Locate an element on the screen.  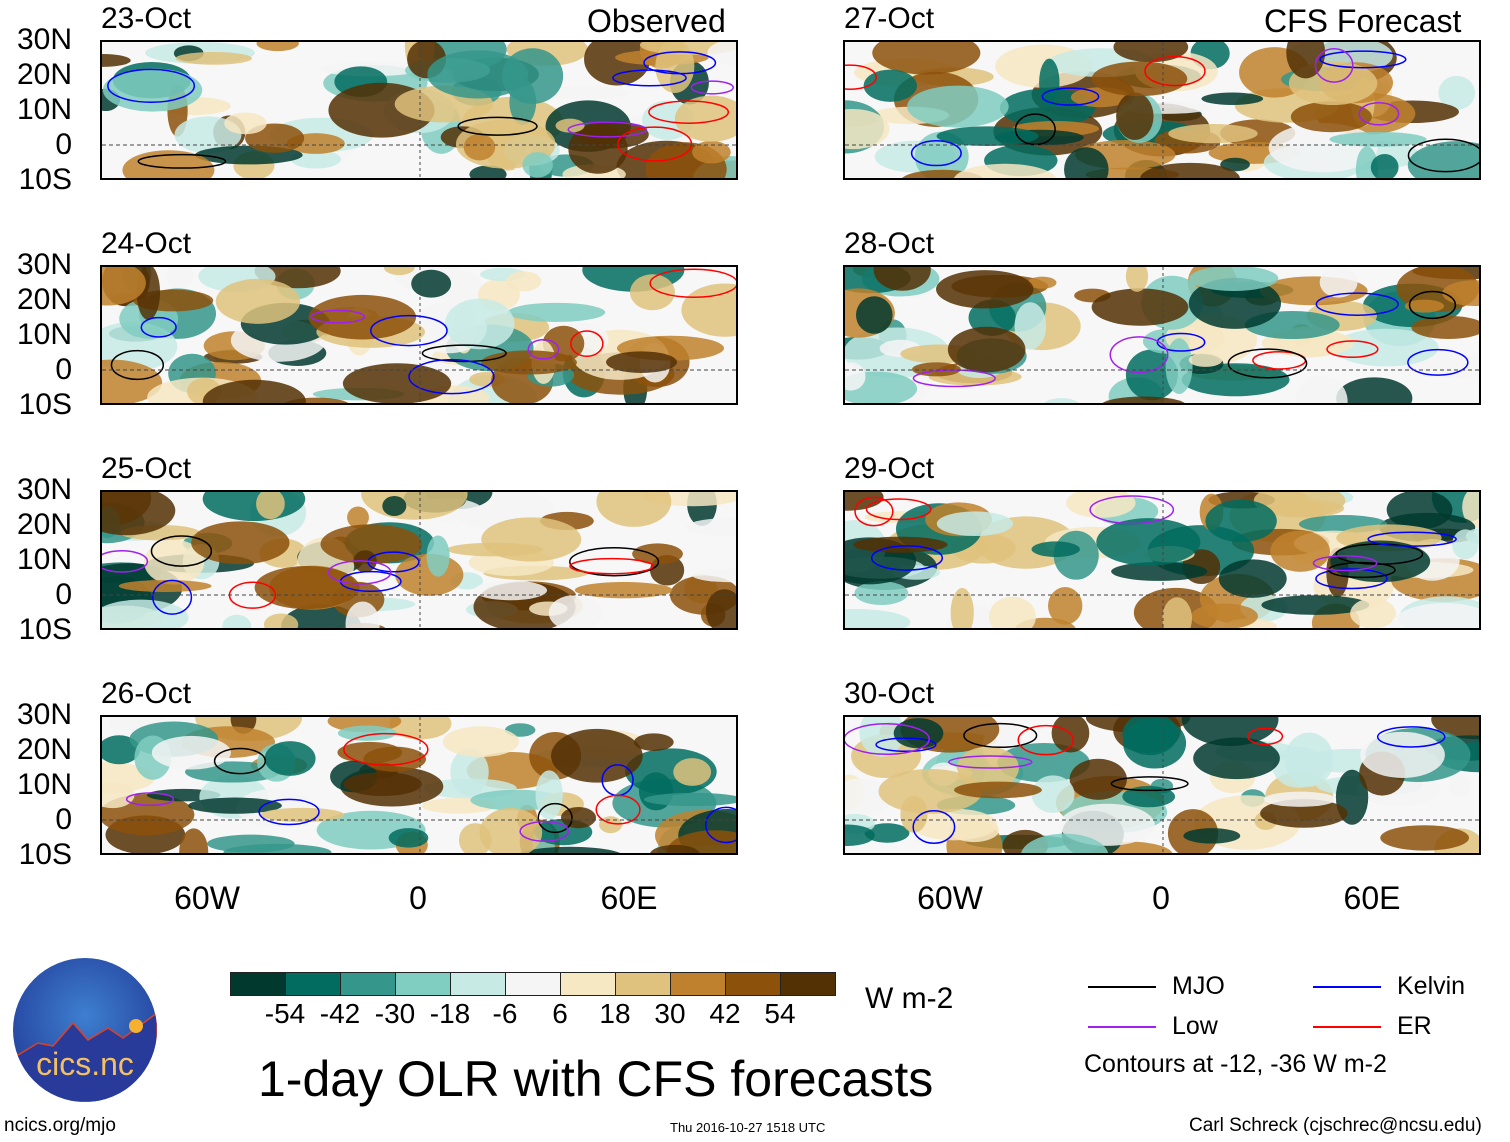
panel-date: 25-Oct is located at coordinates (146, 468).